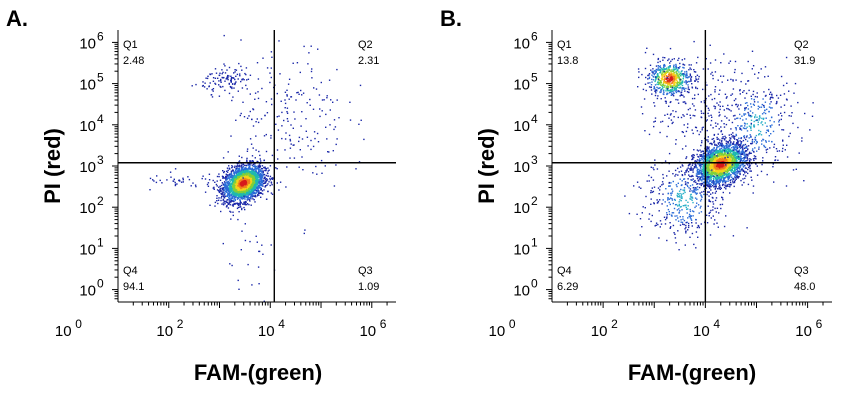 The image size is (856, 400). Describe the element at coordinates (266, 331) in the screenshot. I see `x-tick-label: 10` at that location.